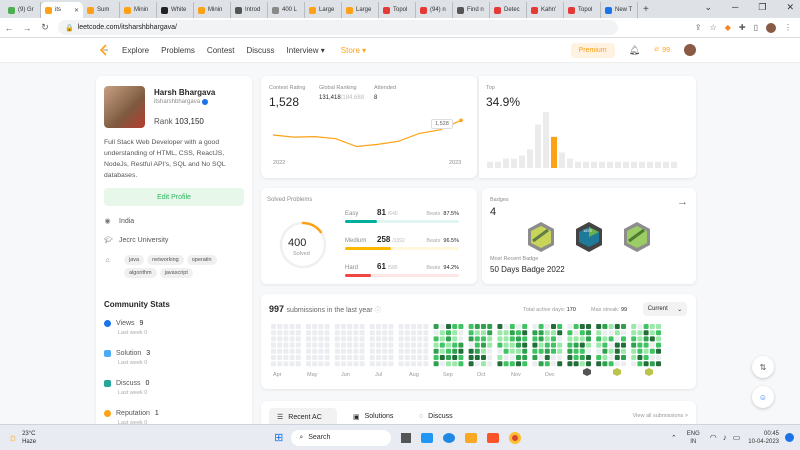 The image size is (800, 450). I want to click on chat-app-icon, so click(427, 437).